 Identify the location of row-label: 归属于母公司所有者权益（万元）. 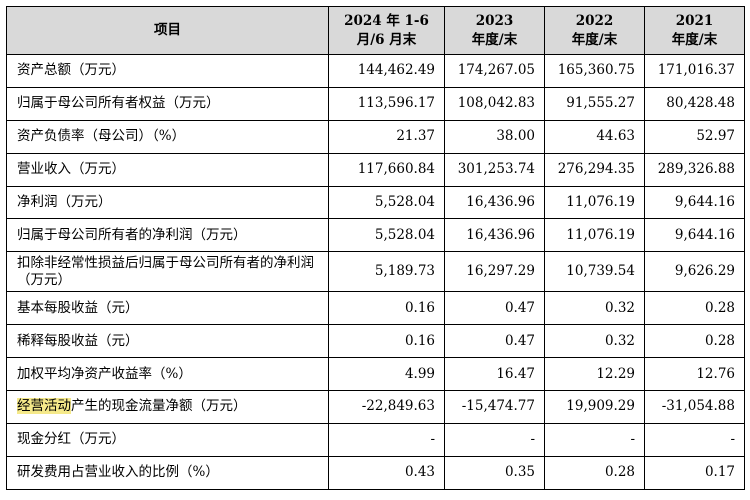
(167, 103).